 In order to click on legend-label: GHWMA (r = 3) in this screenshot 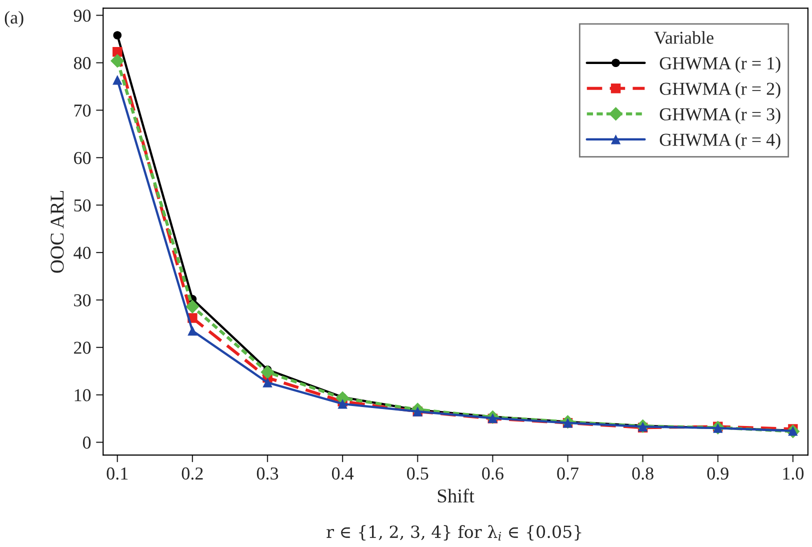, I will do `click(720, 116)`.